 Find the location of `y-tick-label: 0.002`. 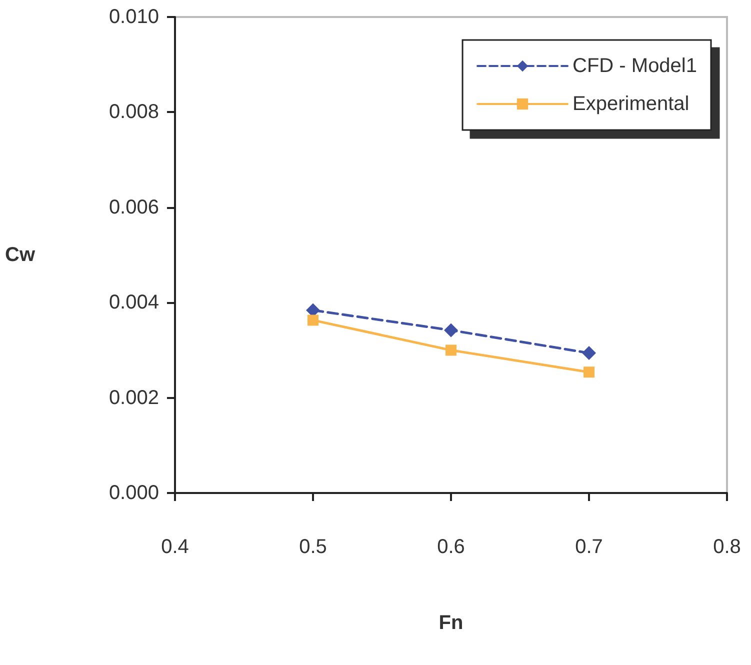

y-tick-label: 0.002 is located at coordinates (133, 397).